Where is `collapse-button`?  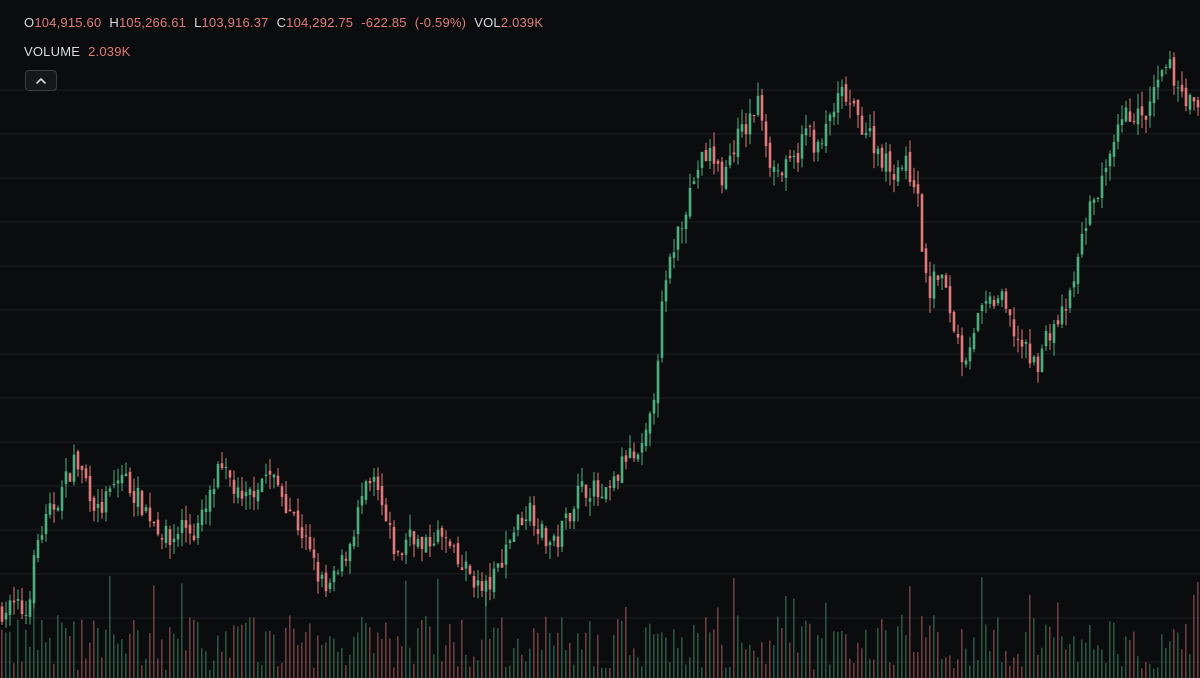
collapse-button is located at coordinates (41, 80).